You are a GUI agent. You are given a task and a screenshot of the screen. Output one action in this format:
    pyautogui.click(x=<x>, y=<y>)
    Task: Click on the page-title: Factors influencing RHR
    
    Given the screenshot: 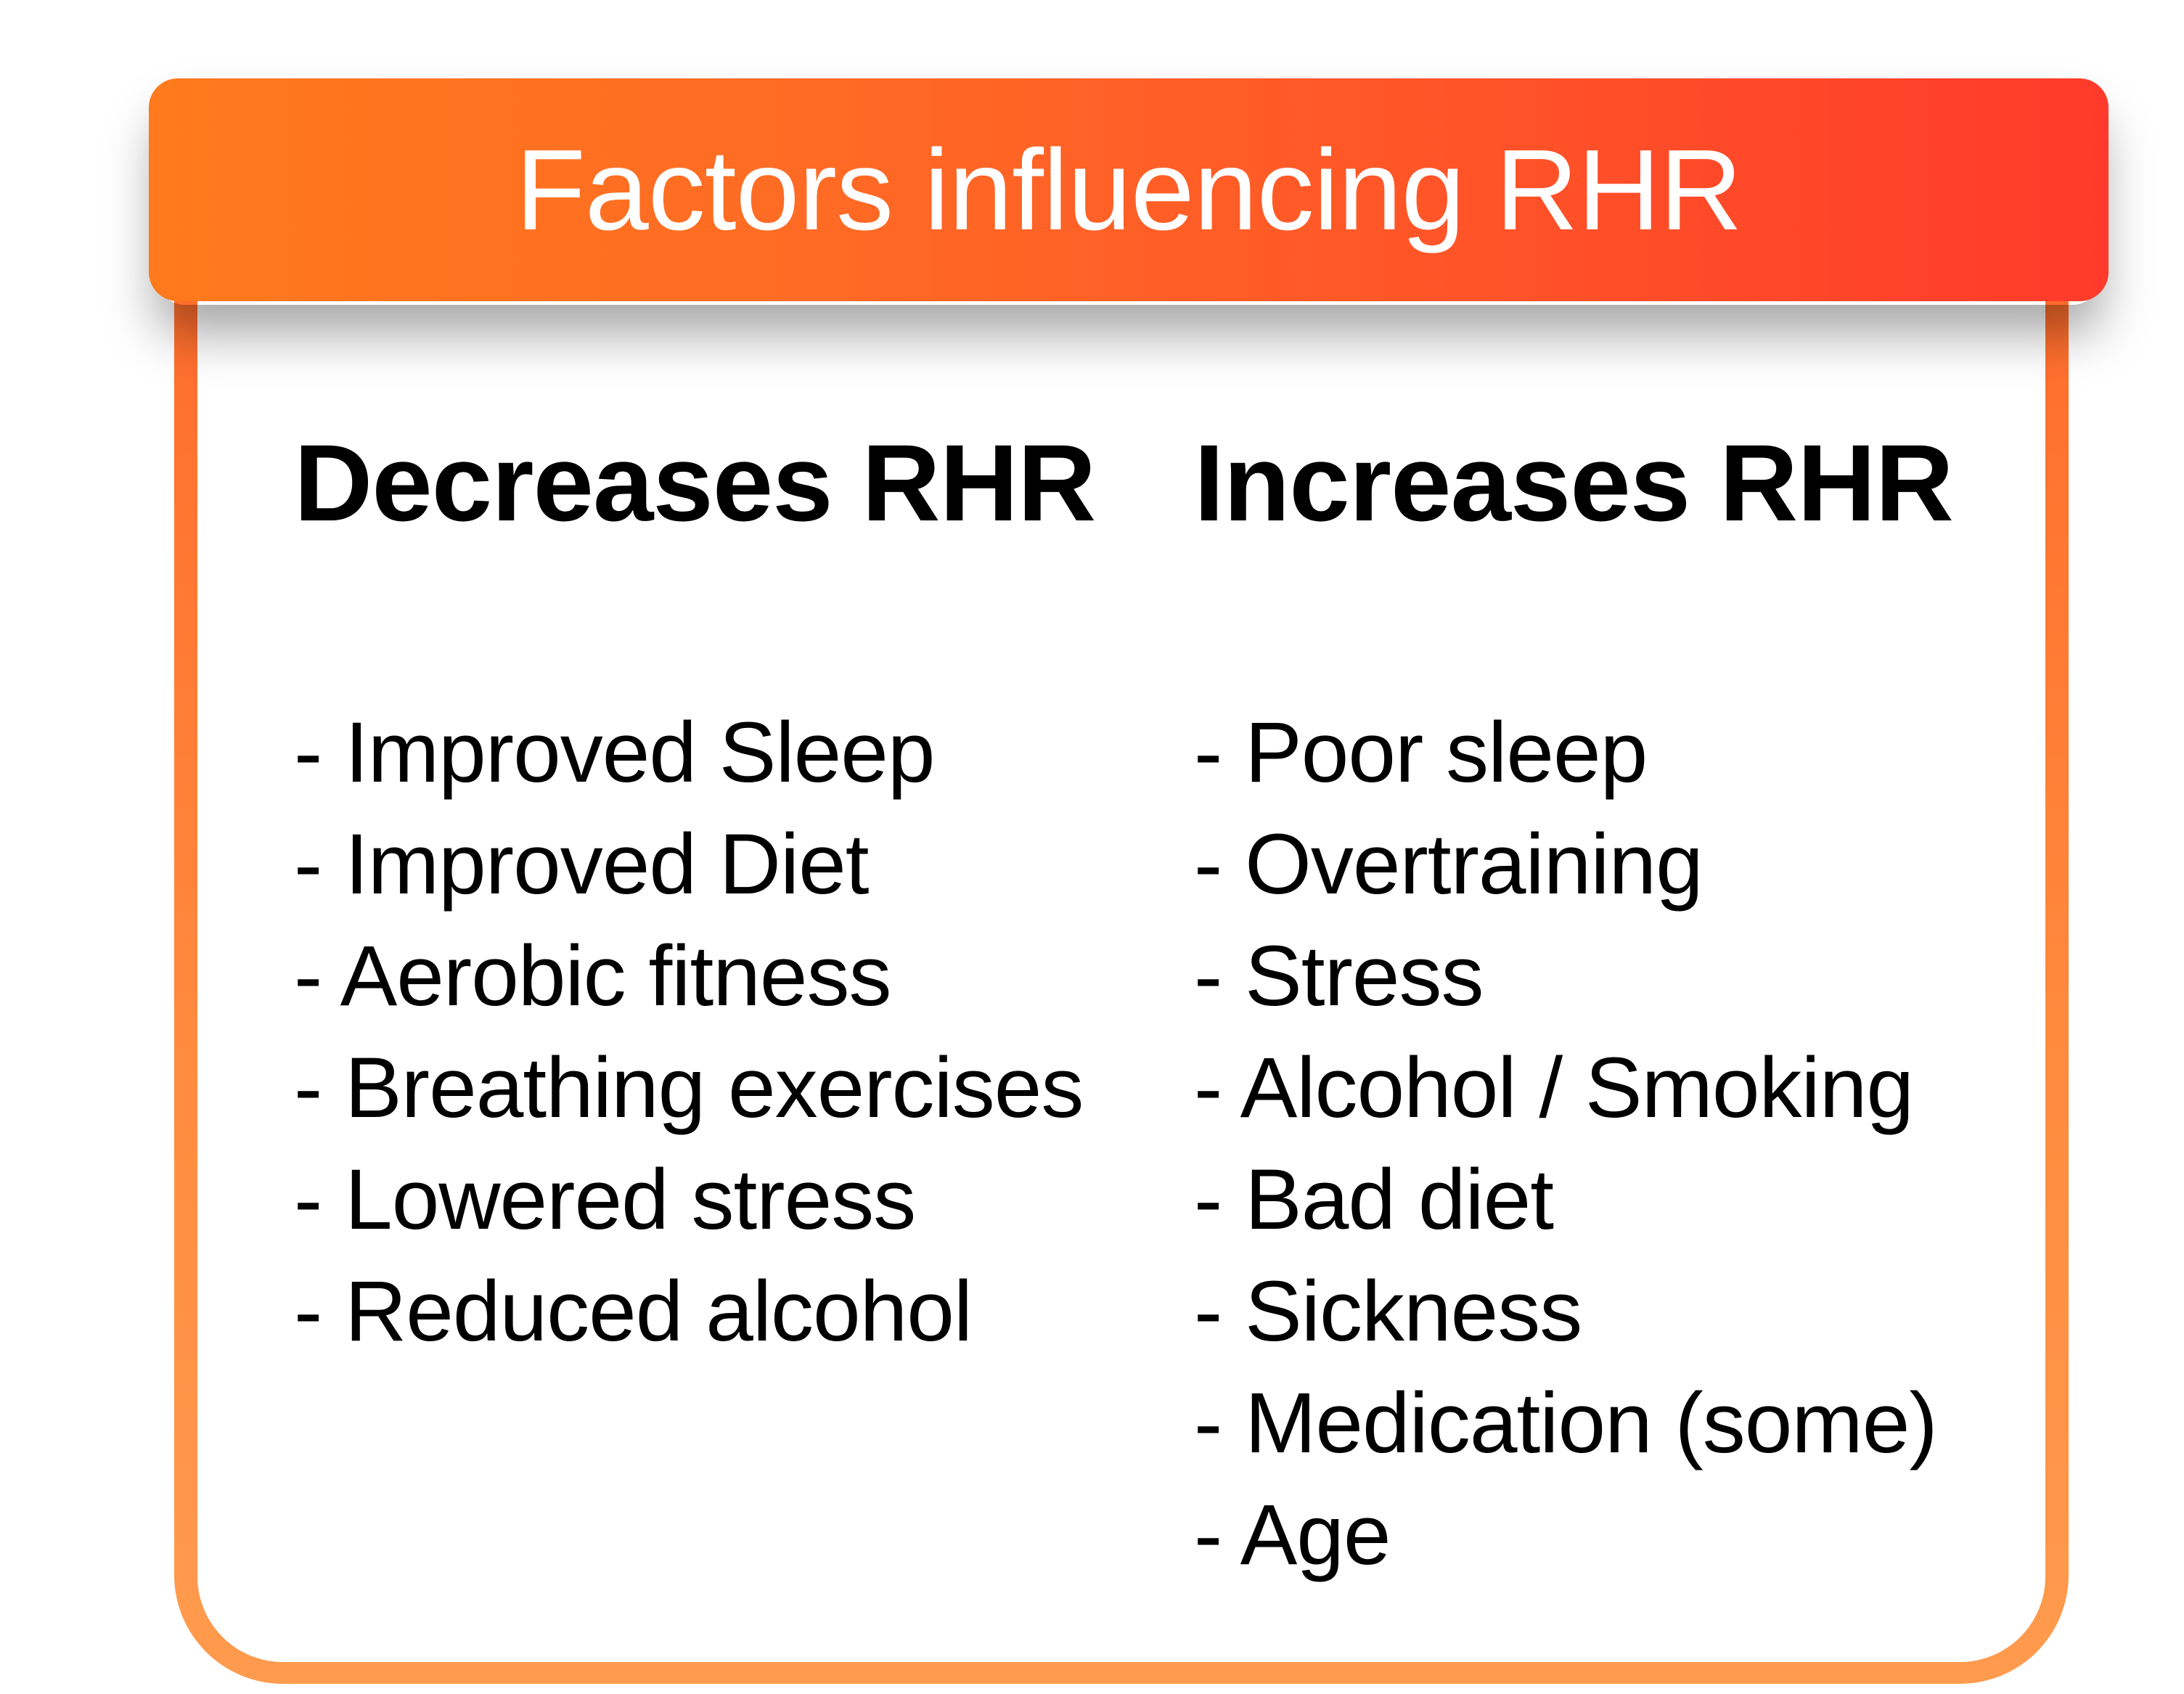 What is the action you would take?
    pyautogui.click(x=1128, y=190)
    